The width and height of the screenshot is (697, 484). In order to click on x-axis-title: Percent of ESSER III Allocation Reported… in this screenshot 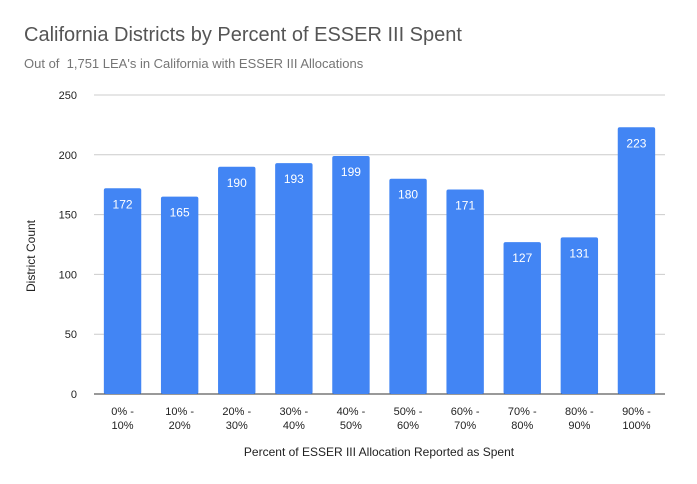, I will do `click(379, 452)`.